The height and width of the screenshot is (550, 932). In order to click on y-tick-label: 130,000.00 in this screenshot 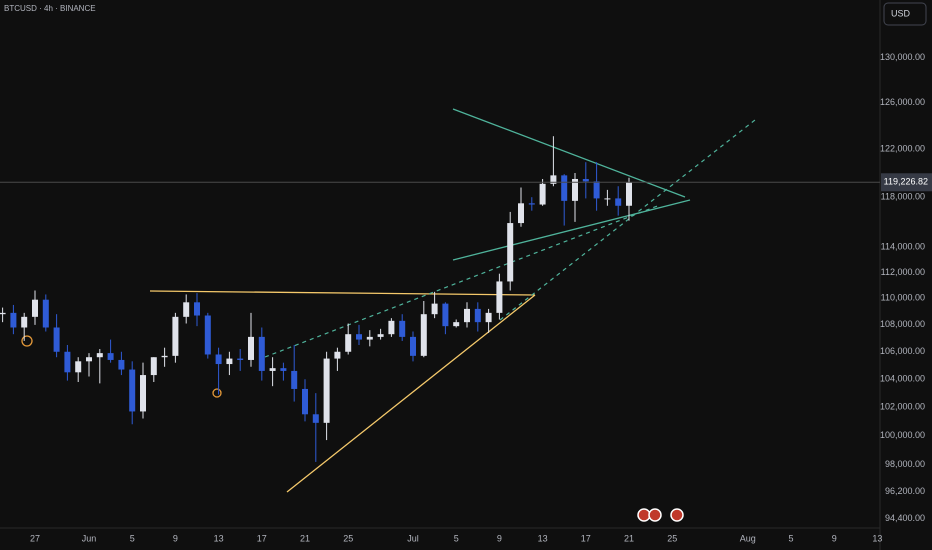, I will do `click(902, 57)`.